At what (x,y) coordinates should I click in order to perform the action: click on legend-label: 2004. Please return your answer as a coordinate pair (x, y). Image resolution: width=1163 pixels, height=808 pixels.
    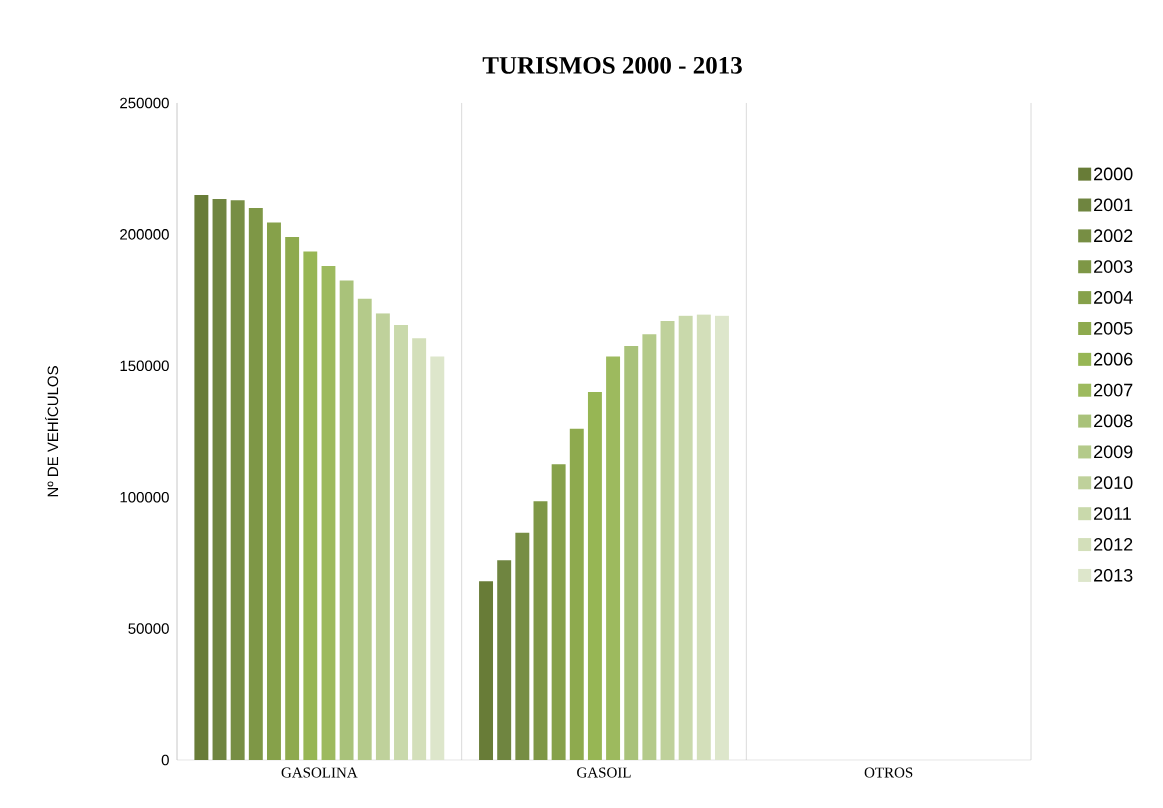
    Looking at the image, I should click on (1113, 297).